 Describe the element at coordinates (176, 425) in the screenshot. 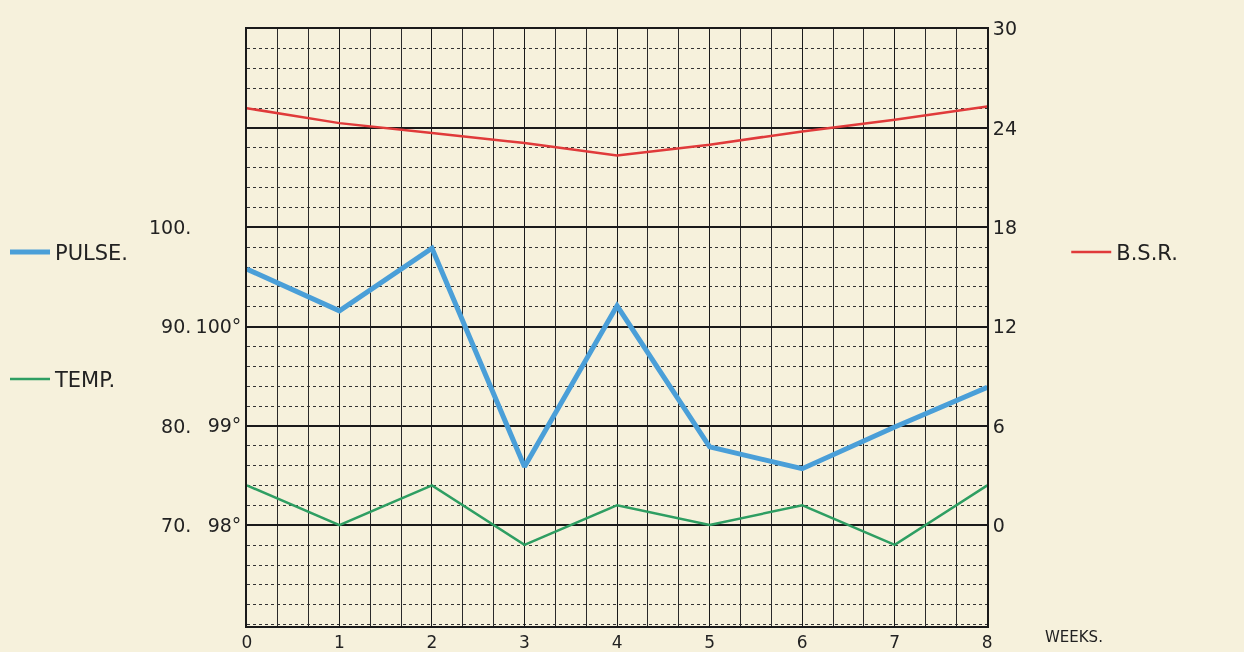

I see `y-tick-label: 80.` at that location.